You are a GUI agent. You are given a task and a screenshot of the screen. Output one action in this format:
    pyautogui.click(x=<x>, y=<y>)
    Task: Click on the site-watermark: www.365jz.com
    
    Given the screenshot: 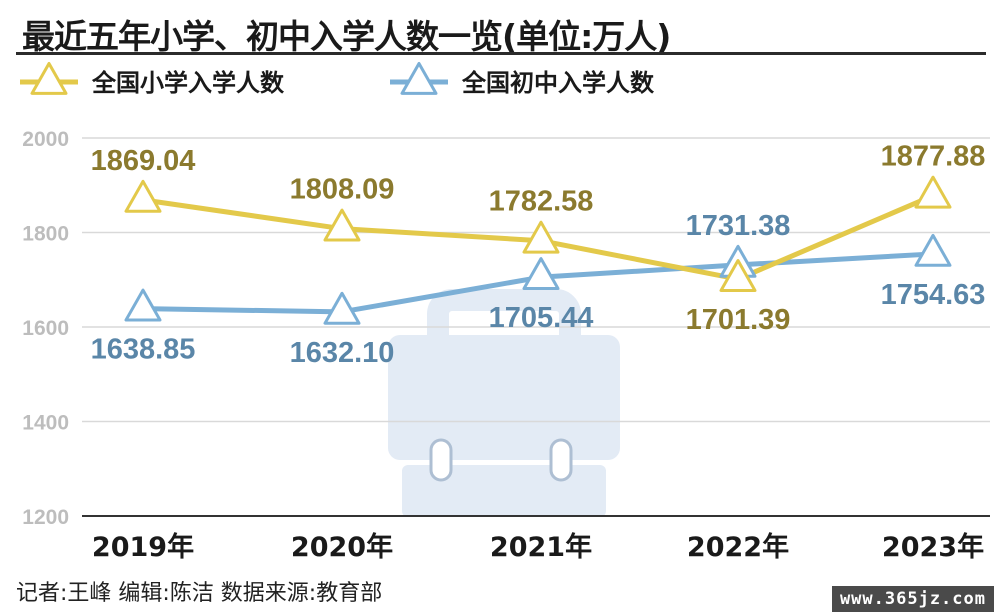 What is the action you would take?
    pyautogui.click(x=912, y=599)
    